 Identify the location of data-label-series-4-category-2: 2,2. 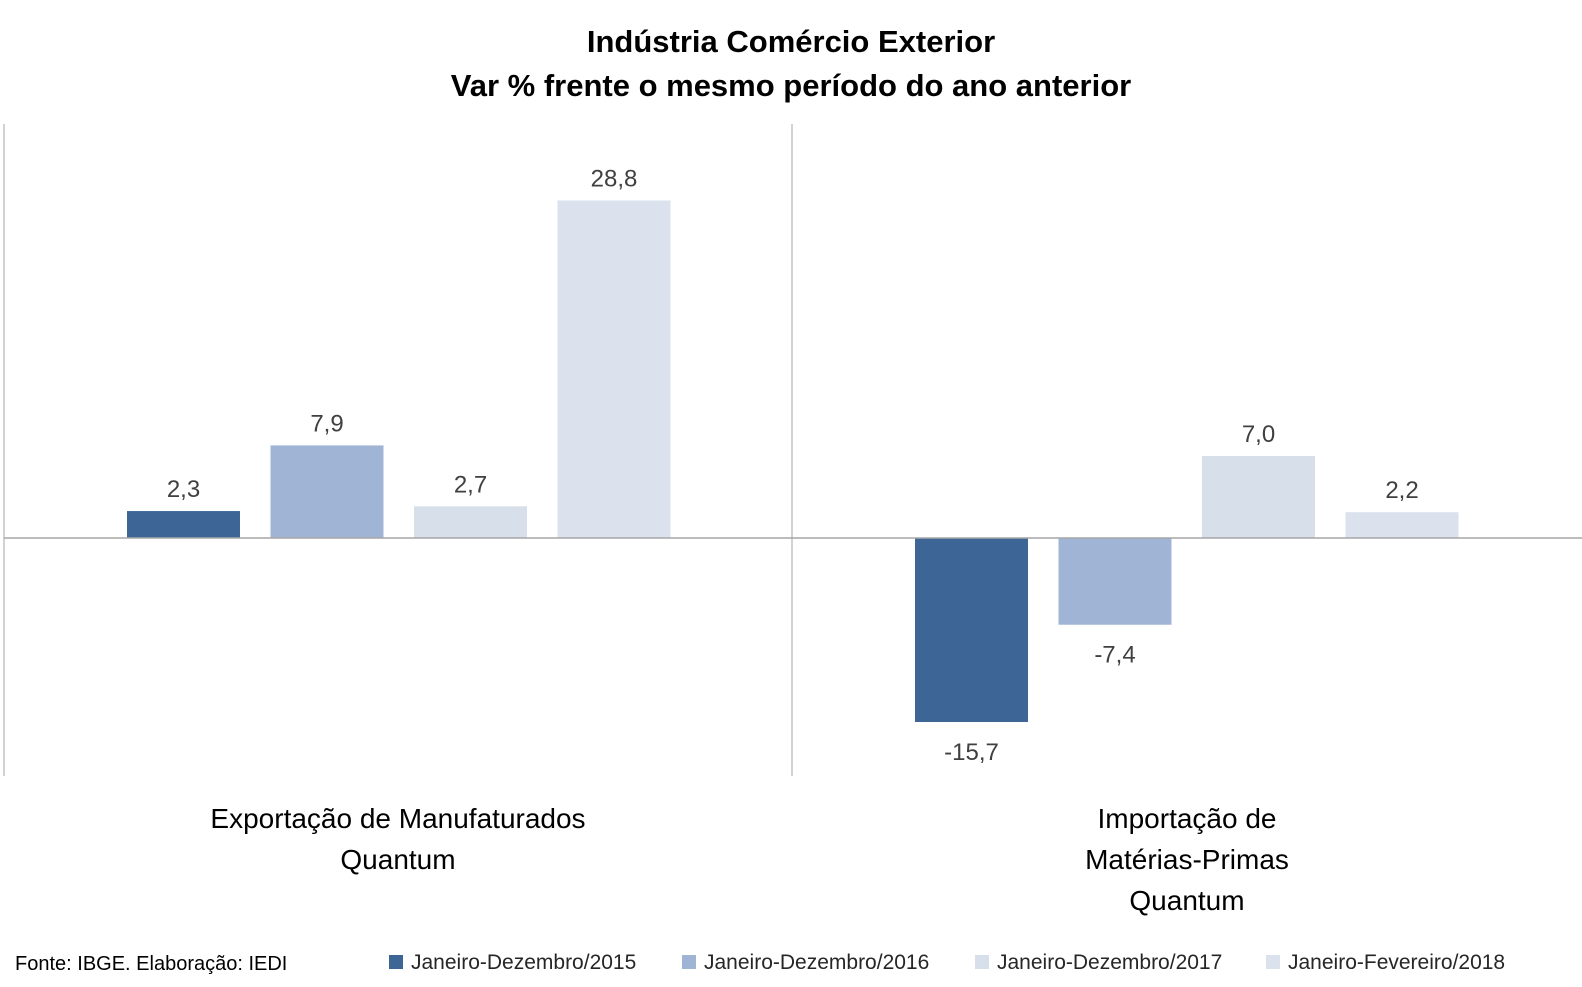
(1401, 490).